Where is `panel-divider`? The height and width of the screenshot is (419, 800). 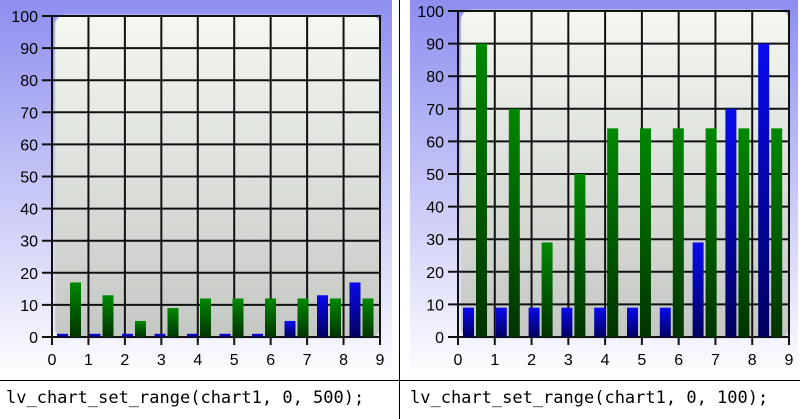 panel-divider is located at coordinates (399, 209).